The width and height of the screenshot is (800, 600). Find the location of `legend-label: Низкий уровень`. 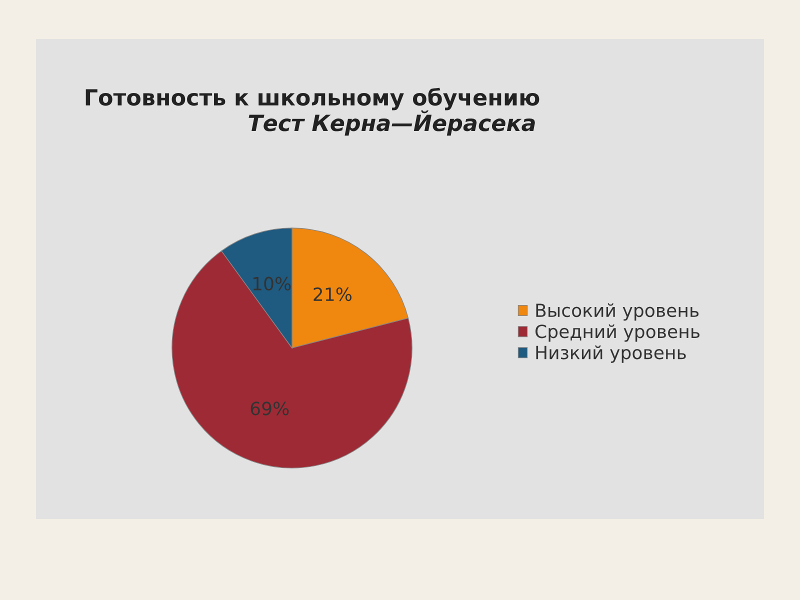

legend-label: Низкий уровень is located at coordinates (611, 354).